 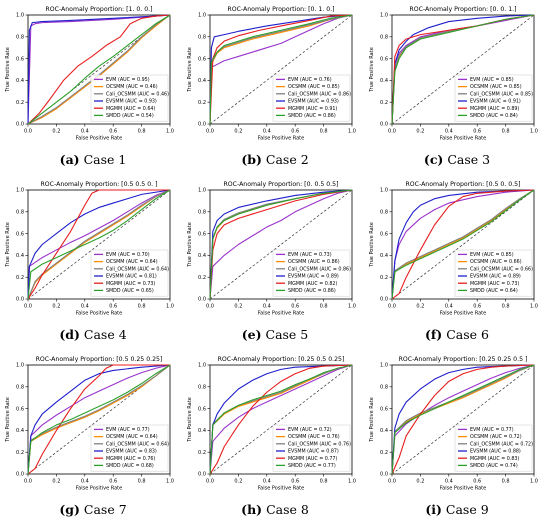 What do you see at coordinates (131, 452) in the screenshot?
I see `legend-label: EVSMM (AUC = 0.83)` at bounding box center [131, 452].